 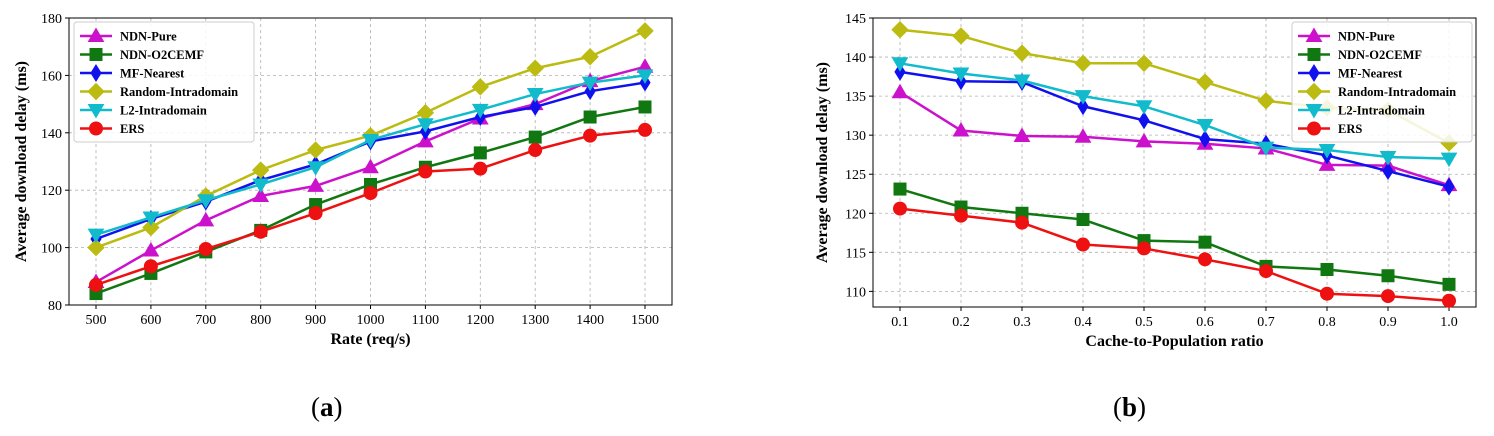 What do you see at coordinates (55, 306) in the screenshot?
I see `y-tick-label-a-0: 80` at bounding box center [55, 306].